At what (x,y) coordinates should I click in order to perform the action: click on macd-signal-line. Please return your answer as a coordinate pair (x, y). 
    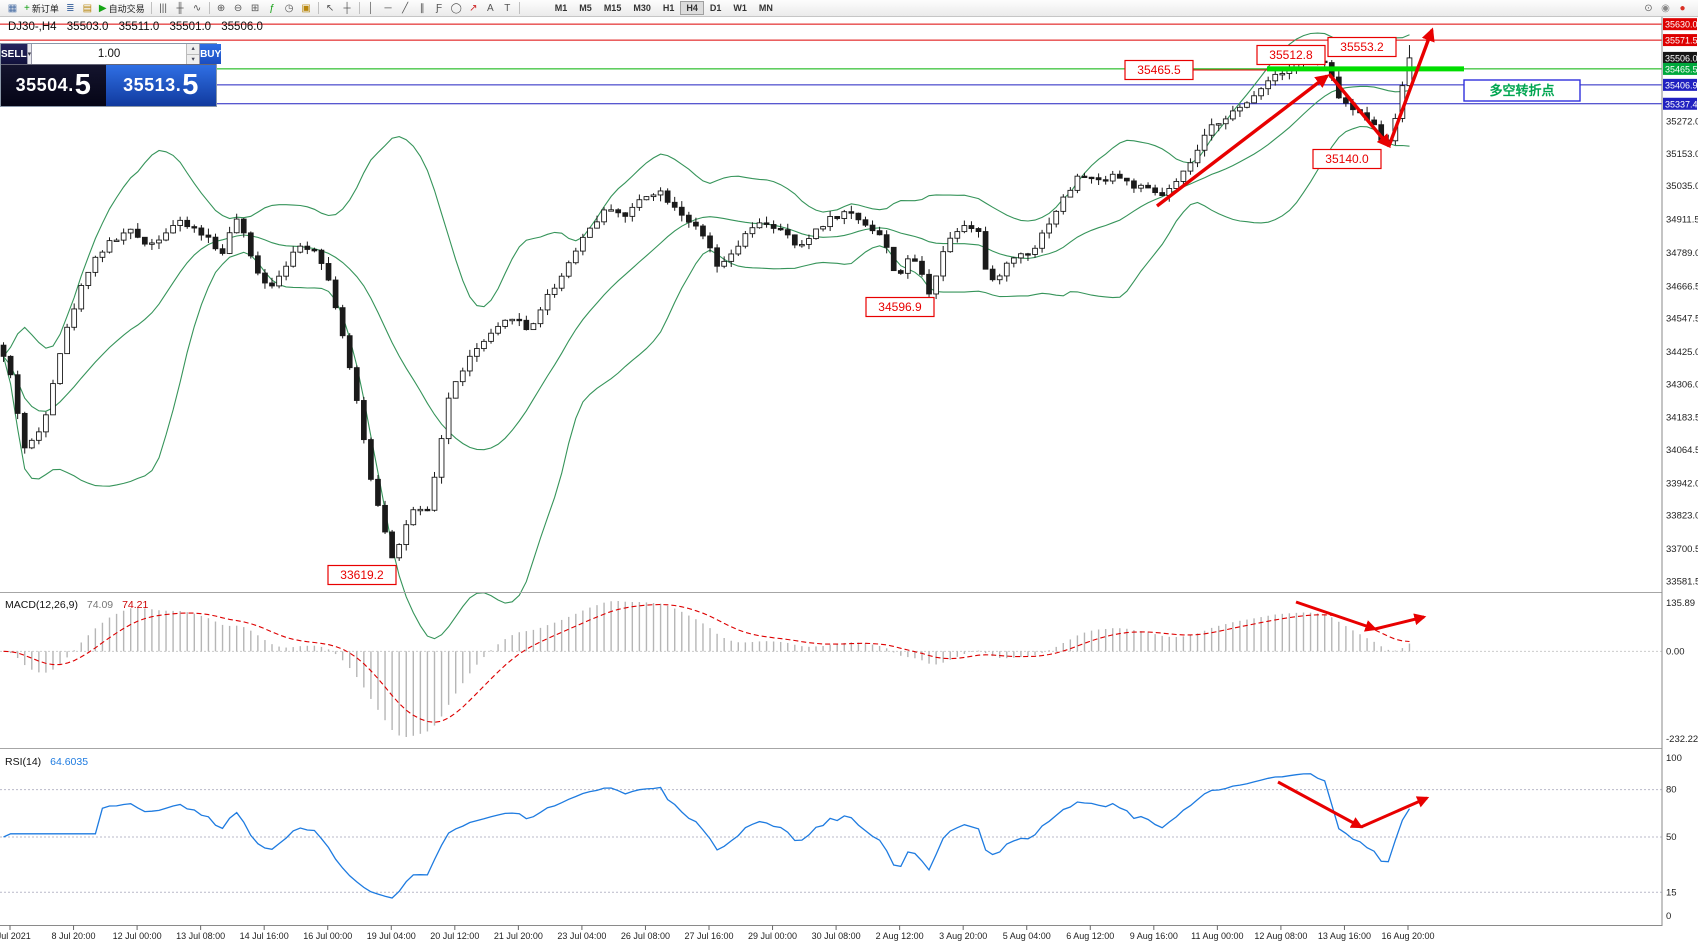
    Looking at the image, I should click on (706, 663).